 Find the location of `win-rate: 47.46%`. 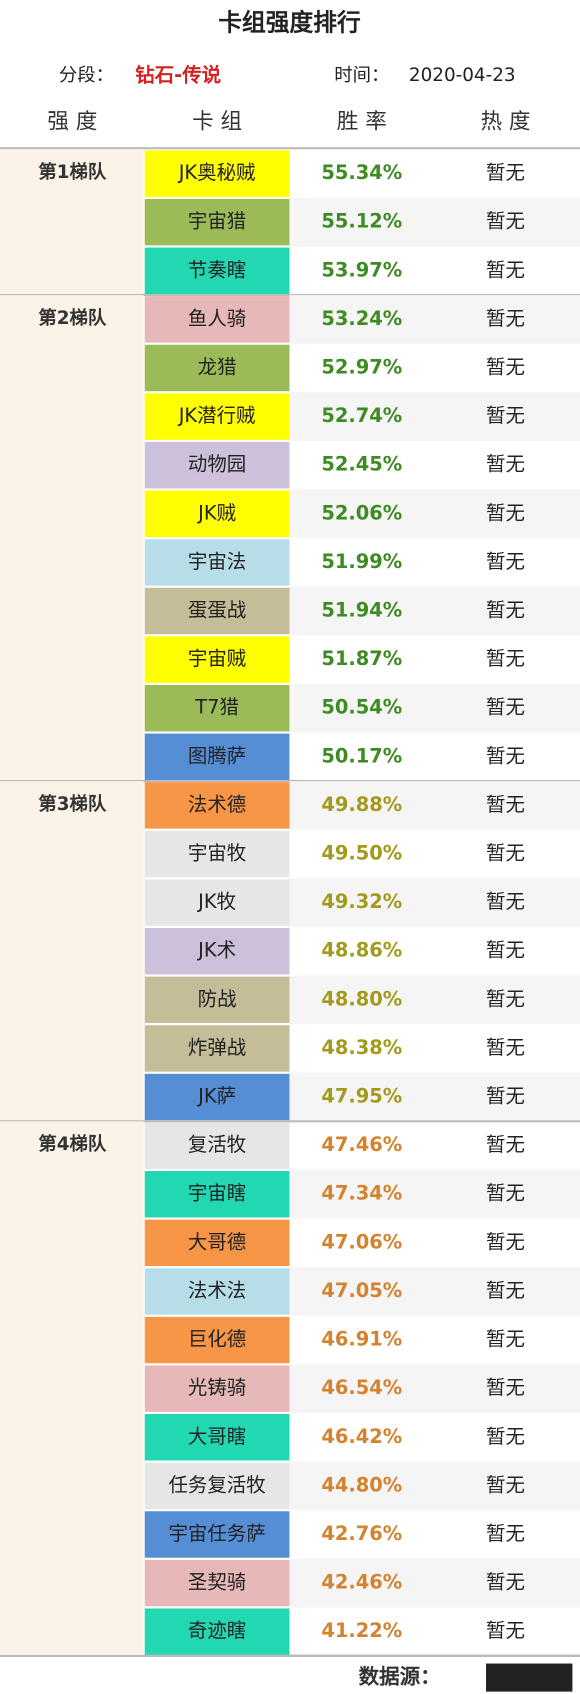

win-rate: 47.46% is located at coordinates (361, 1144).